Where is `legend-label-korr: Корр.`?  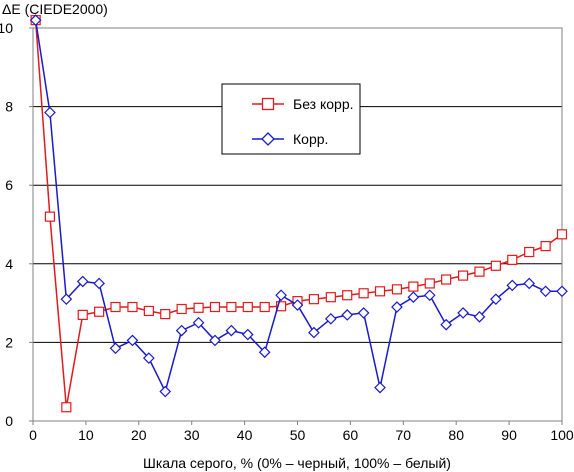
legend-label-korr: Корр. is located at coordinates (310, 139).